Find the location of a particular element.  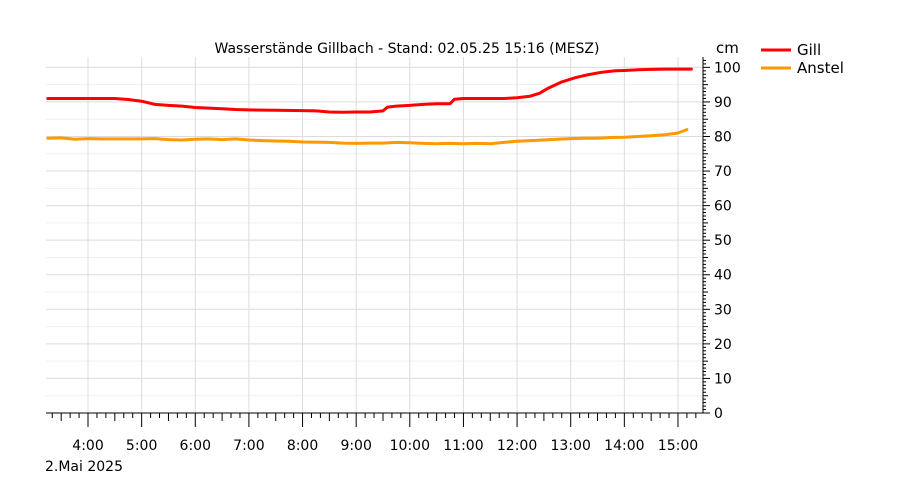

y-tick-label: 60 is located at coordinates (723, 207).